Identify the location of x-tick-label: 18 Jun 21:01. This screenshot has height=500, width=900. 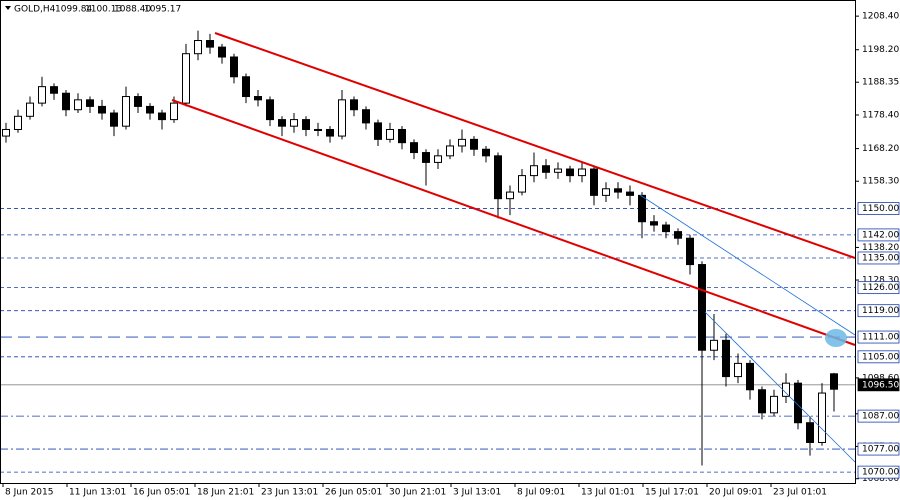
(225, 493).